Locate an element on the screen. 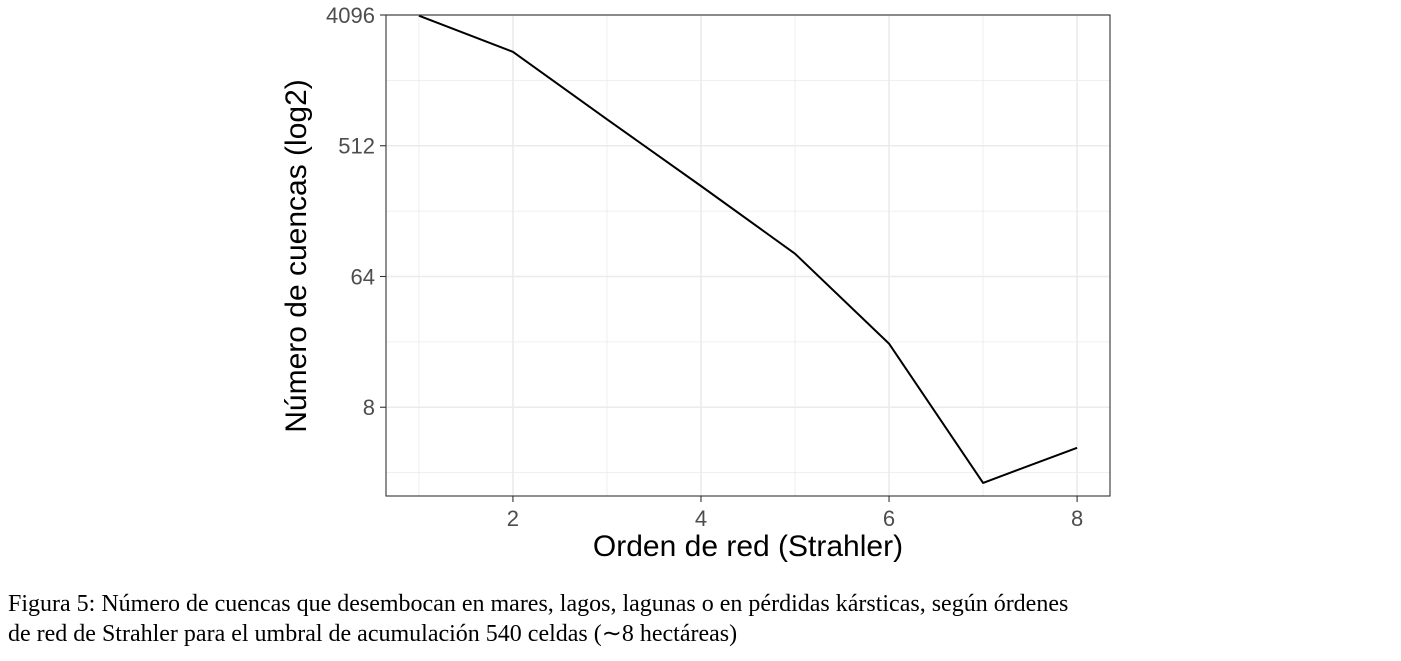  x-tick-label: 8 is located at coordinates (1077, 518).